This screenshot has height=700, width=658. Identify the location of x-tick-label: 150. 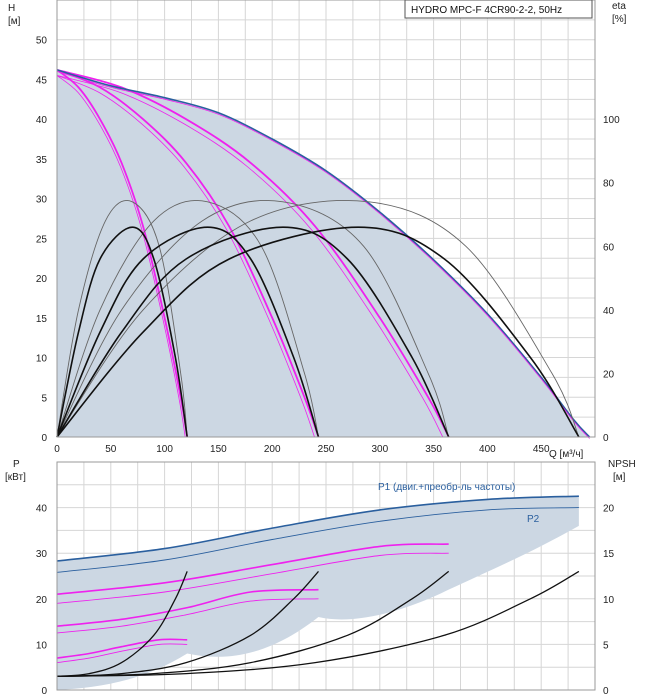
(218, 449).